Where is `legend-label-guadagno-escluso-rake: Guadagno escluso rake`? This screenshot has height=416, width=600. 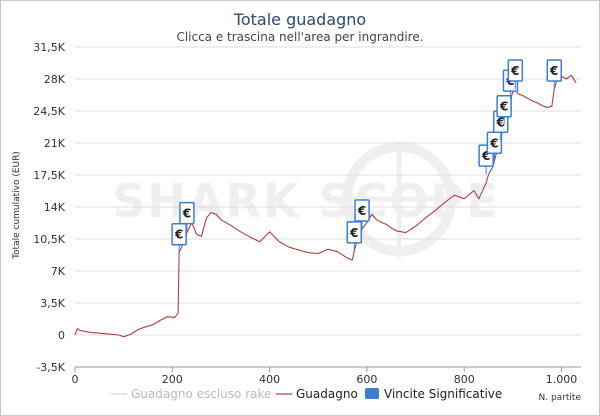 legend-label-guadagno-escluso-rake: Guadagno escluso rake is located at coordinates (201, 394).